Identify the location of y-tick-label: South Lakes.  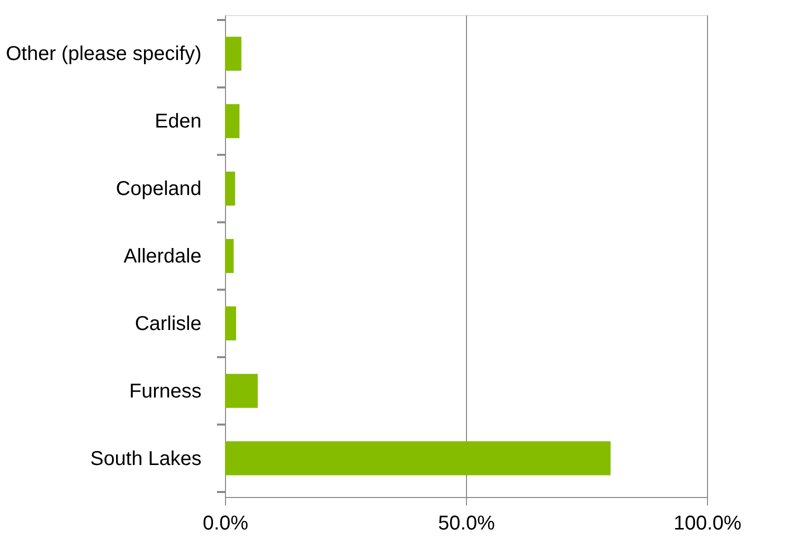
(146, 459).